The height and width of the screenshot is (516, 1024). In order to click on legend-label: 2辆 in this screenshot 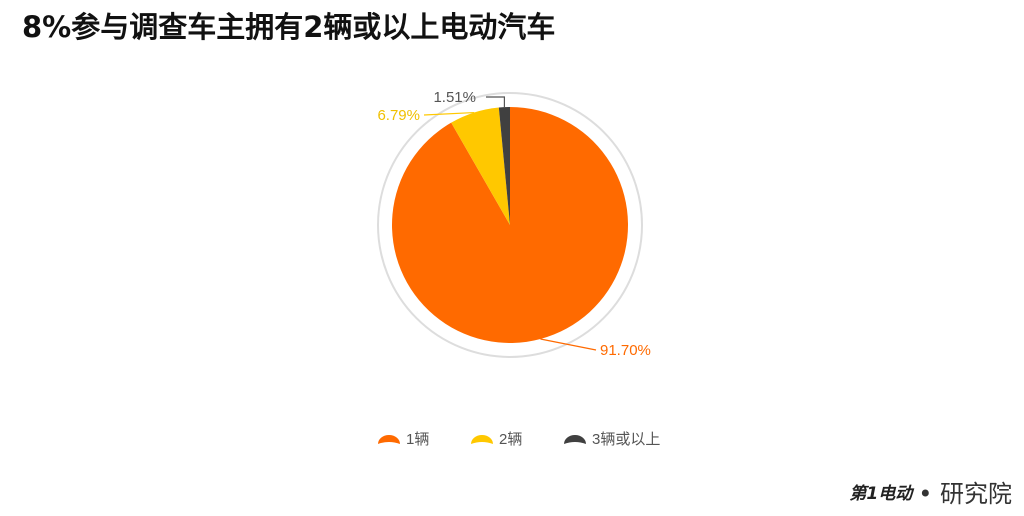, I will do `click(510, 439)`.